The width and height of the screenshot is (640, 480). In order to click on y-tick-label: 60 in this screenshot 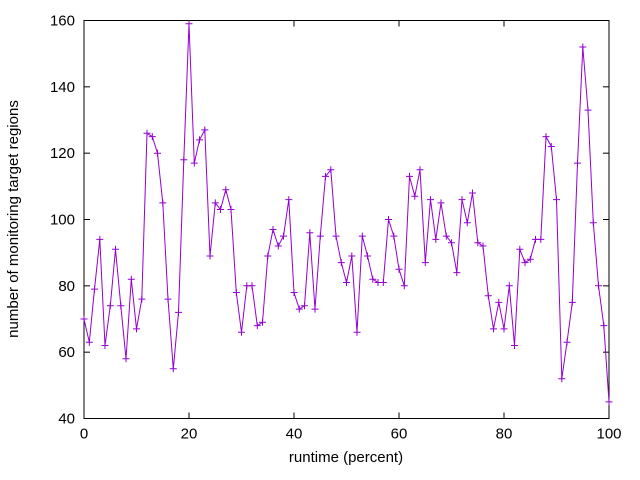, I will do `click(66, 352)`.